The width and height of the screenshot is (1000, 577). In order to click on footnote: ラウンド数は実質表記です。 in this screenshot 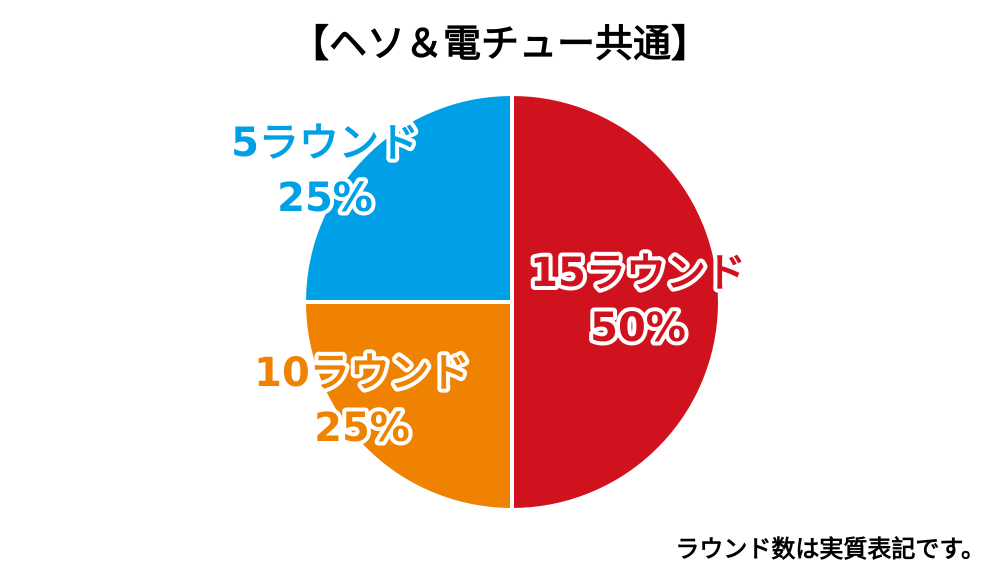, I will do `click(830, 549)`.